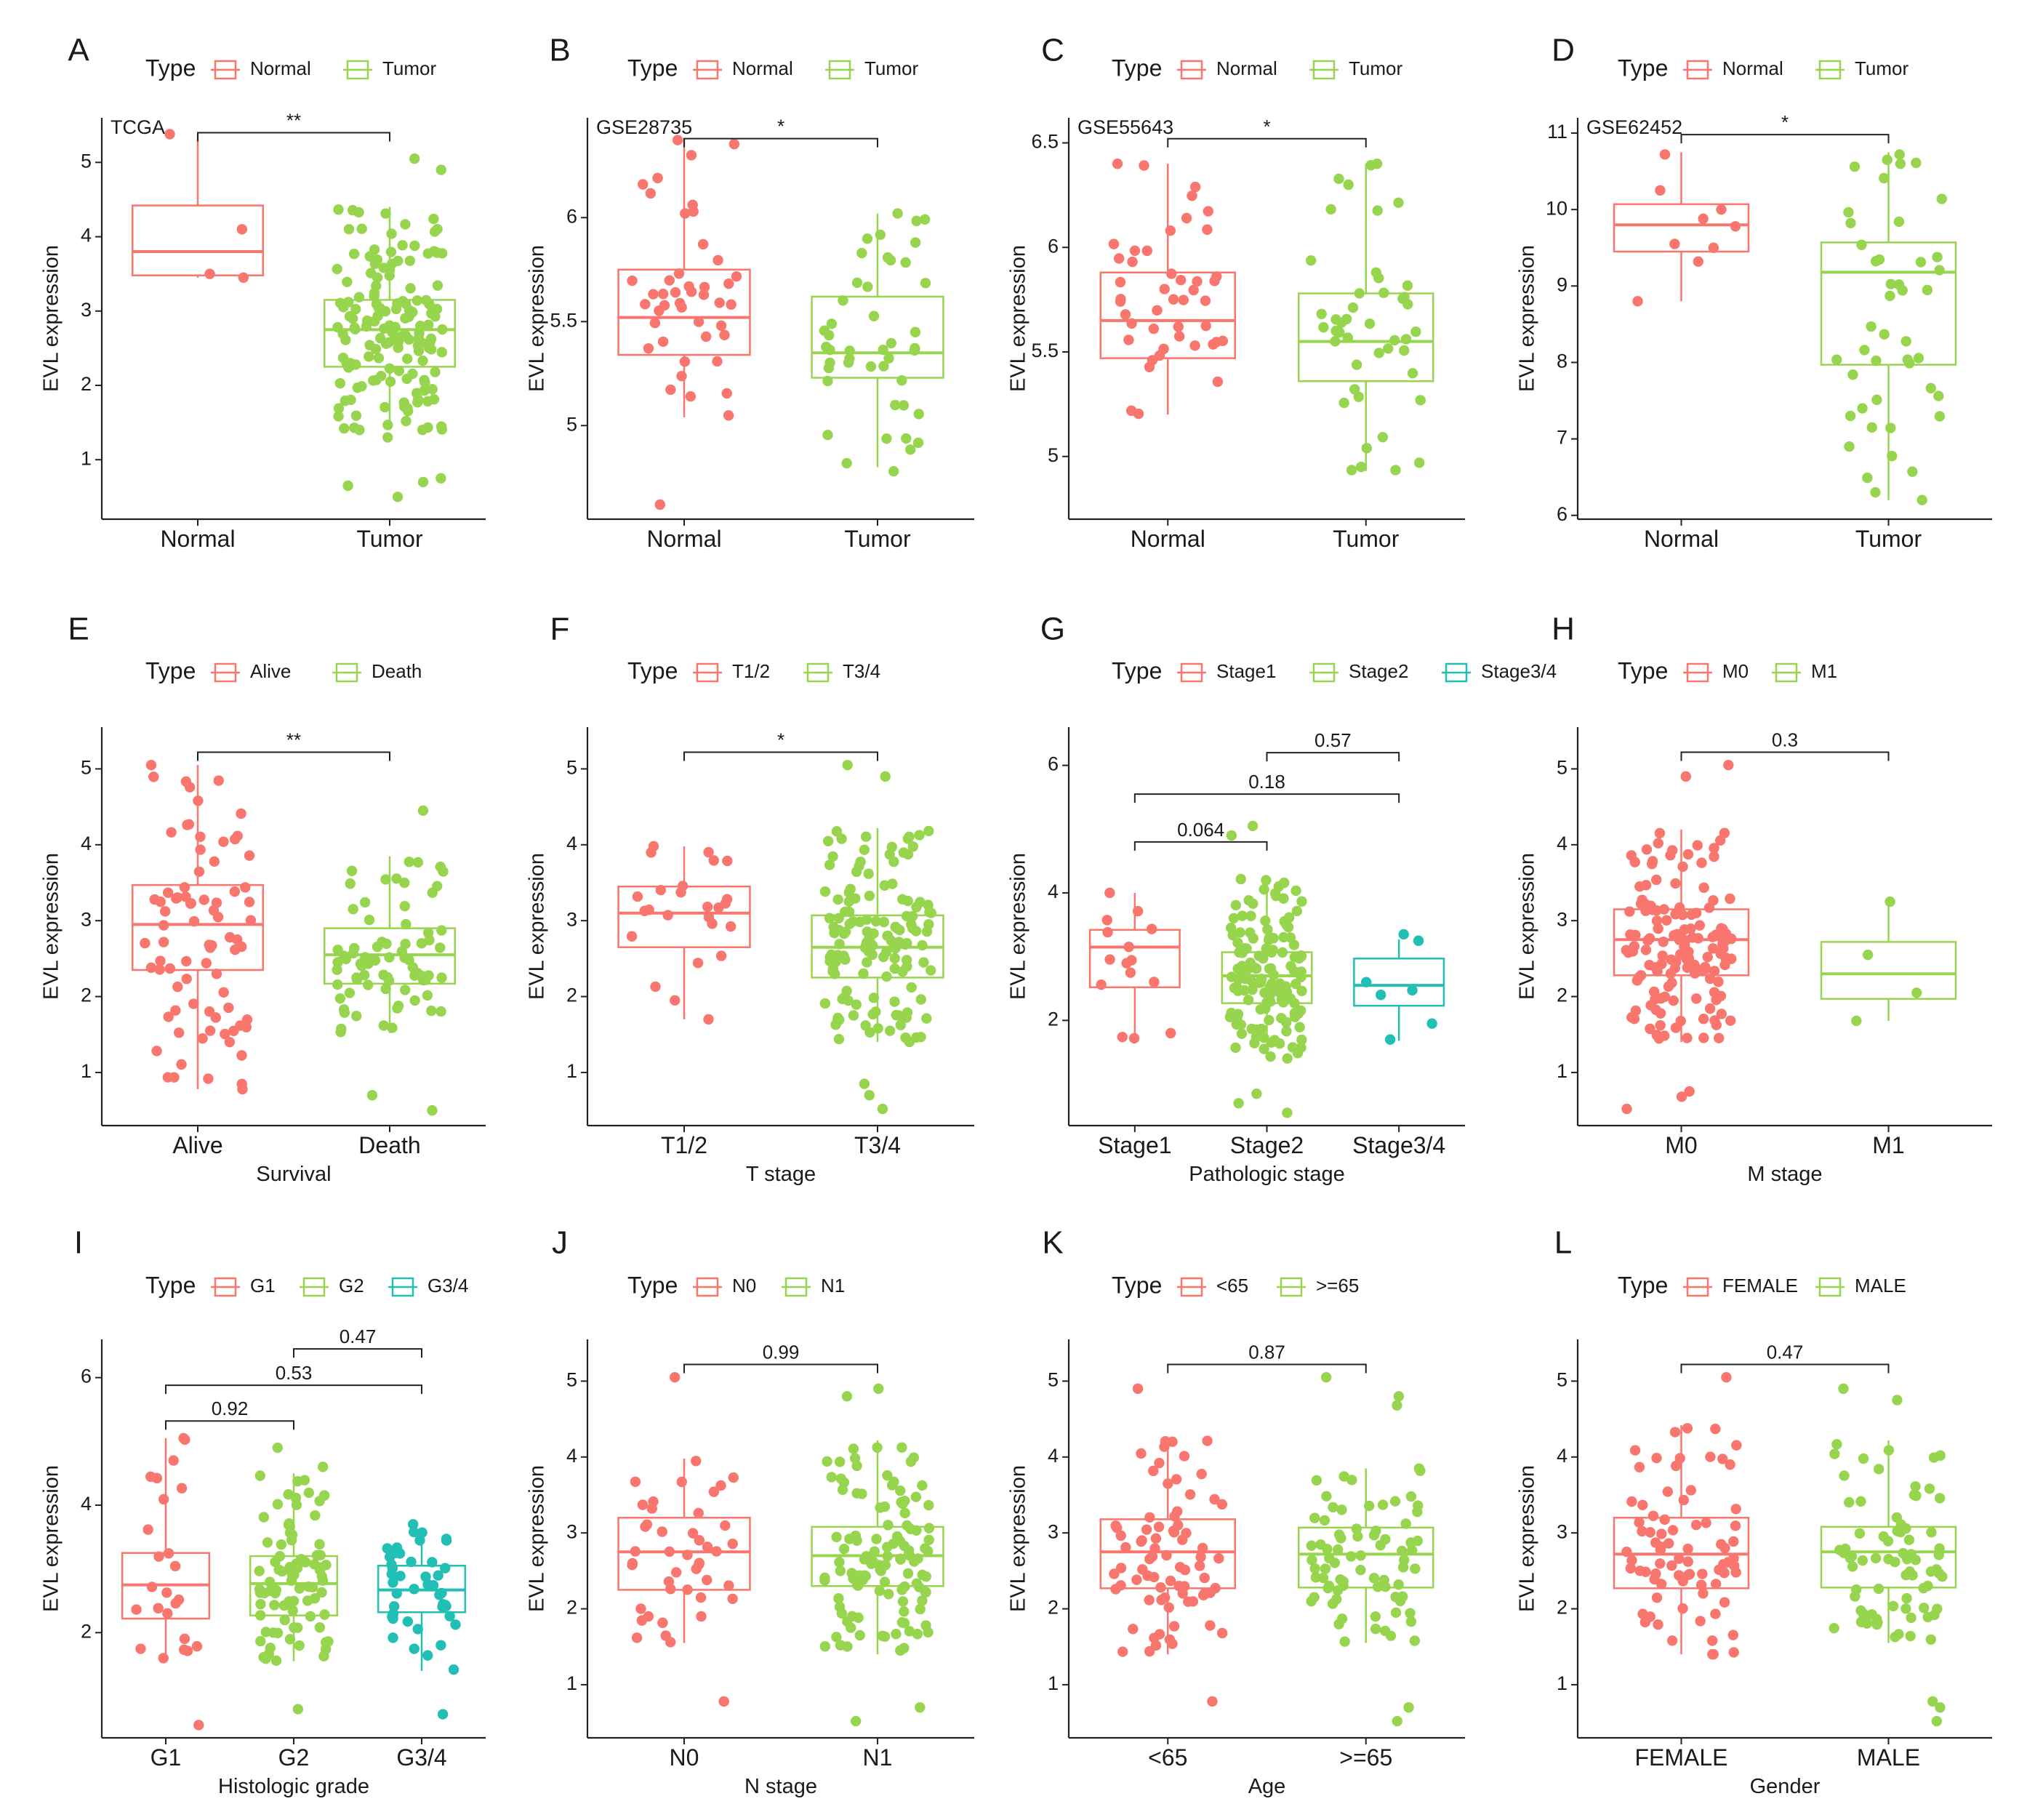  Describe the element at coordinates (1760, 1285) in the screenshot. I see `legend-label: FEMALE` at that location.